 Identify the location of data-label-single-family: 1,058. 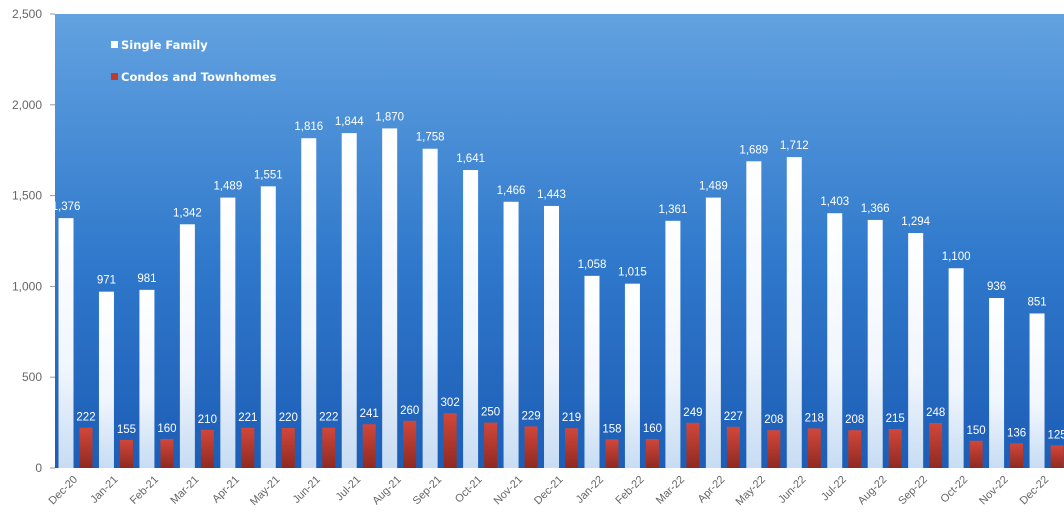
(592, 265).